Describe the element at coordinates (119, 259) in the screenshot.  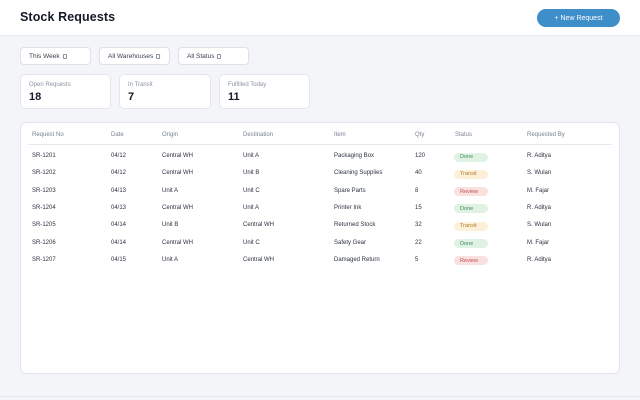
I see `cell-date: 04/15` at that location.